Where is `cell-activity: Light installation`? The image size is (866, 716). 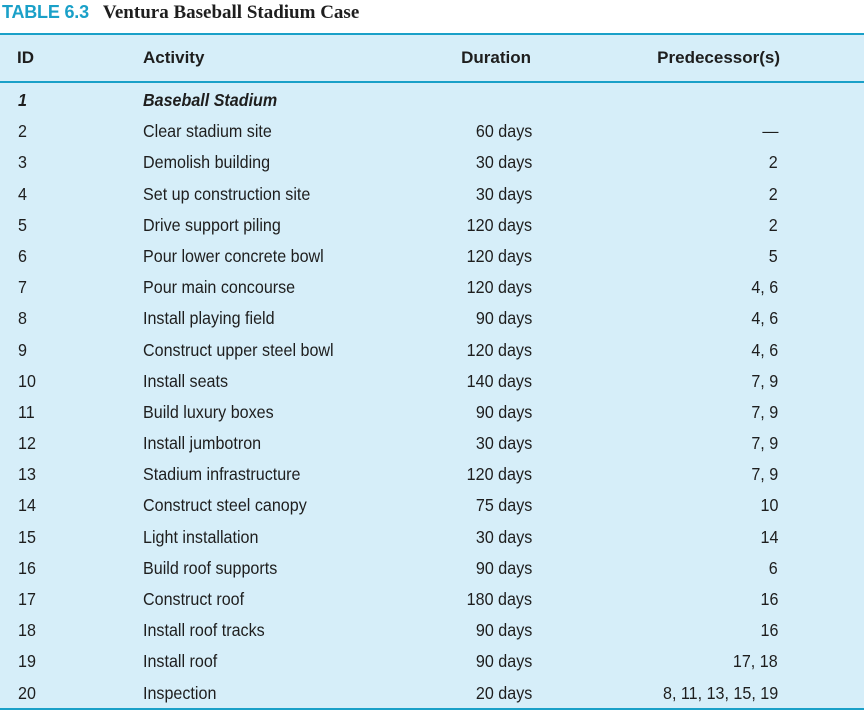
cell-activity: Light installation is located at coordinates (201, 536).